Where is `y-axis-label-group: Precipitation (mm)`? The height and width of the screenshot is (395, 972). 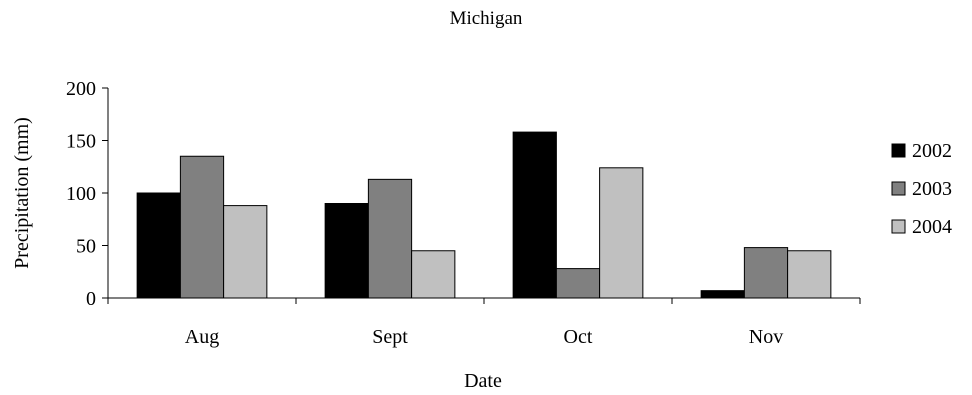 y-axis-label-group: Precipitation (mm) is located at coordinates (22, 193).